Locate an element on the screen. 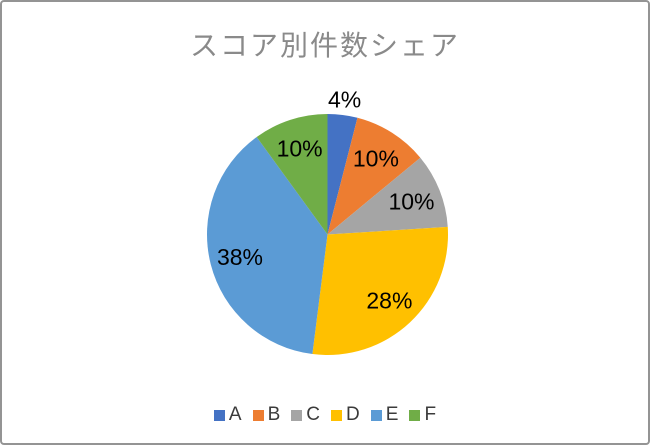  legend-item-B: B is located at coordinates (266, 415).